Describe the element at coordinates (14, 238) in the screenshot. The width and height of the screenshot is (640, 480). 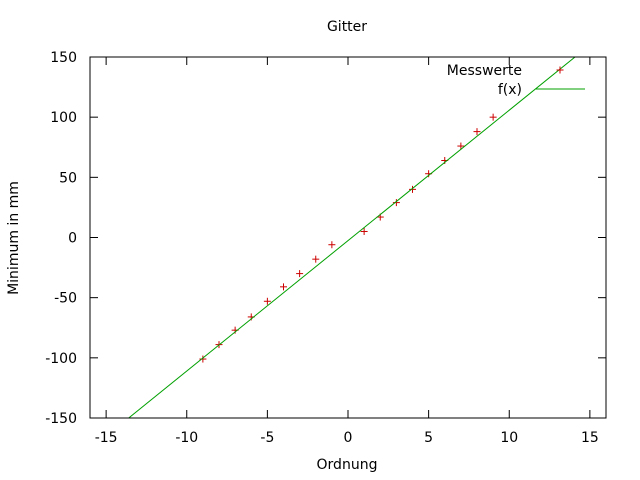
I see `y-axis-label: Minimum in mm` at that location.